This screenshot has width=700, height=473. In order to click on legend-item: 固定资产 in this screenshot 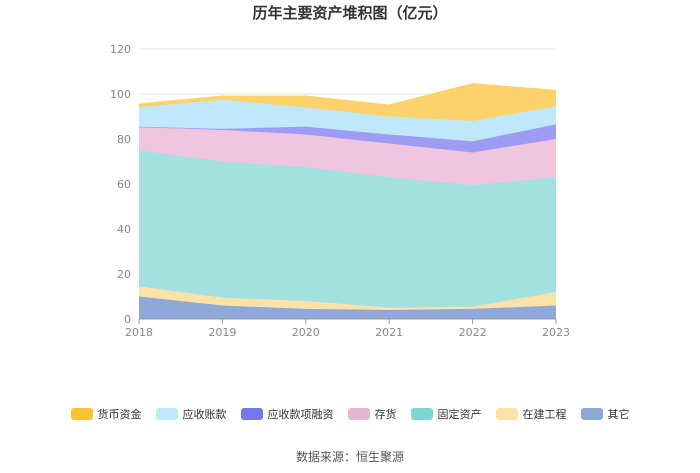, I will do `click(446, 414)`.